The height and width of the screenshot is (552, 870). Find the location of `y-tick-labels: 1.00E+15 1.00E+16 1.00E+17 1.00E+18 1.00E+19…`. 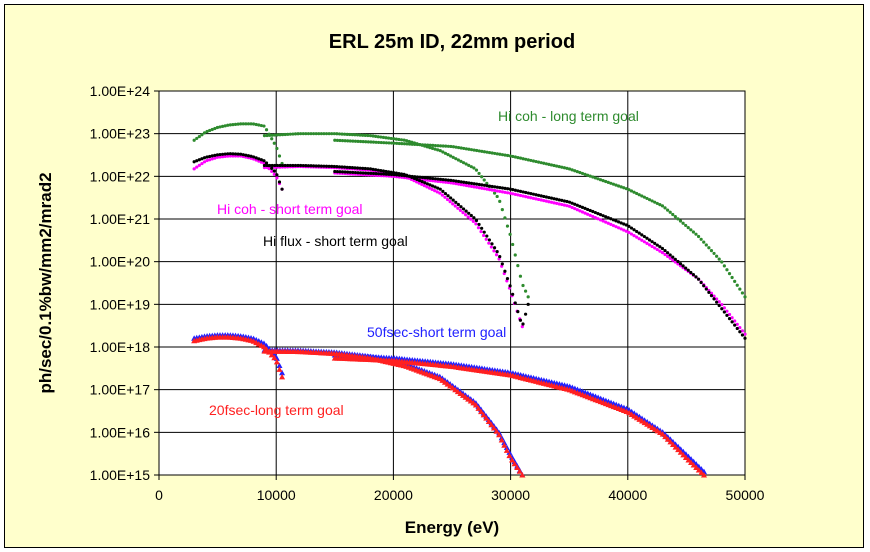

y-tick-labels: 1.00E+15 1.00E+16 1.00E+17 1.00E+18 1.00E+19… is located at coordinates (120, 283).